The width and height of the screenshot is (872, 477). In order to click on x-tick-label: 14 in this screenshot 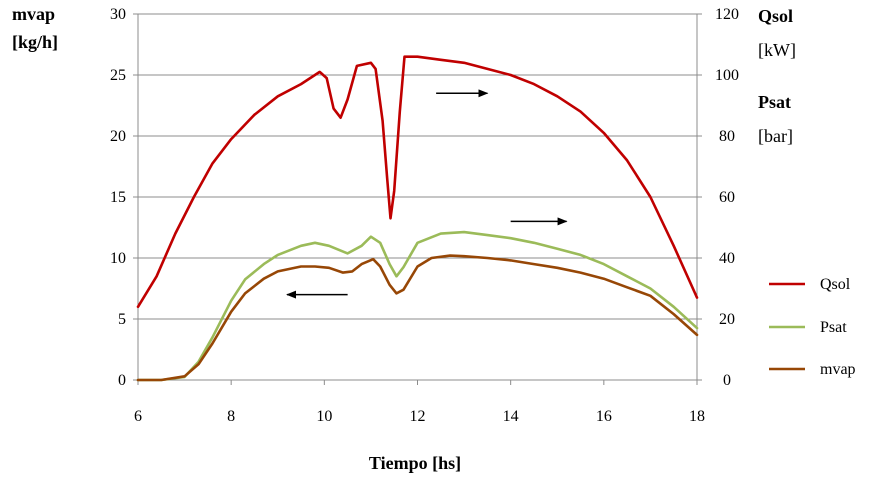, I will do `click(511, 416)`.